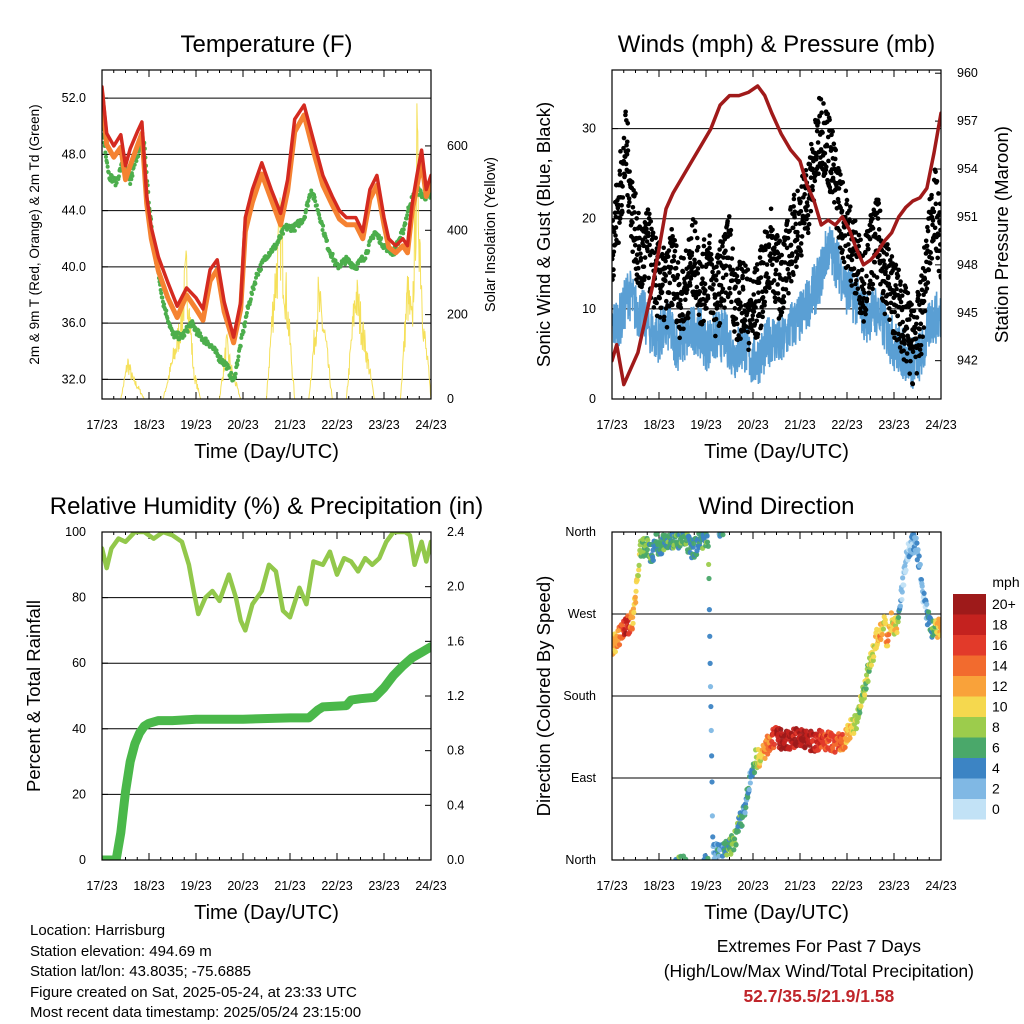  What do you see at coordinates (776, 913) in the screenshot?
I see `wind_direction-xlabel: Time (Day/UTC)` at bounding box center [776, 913].